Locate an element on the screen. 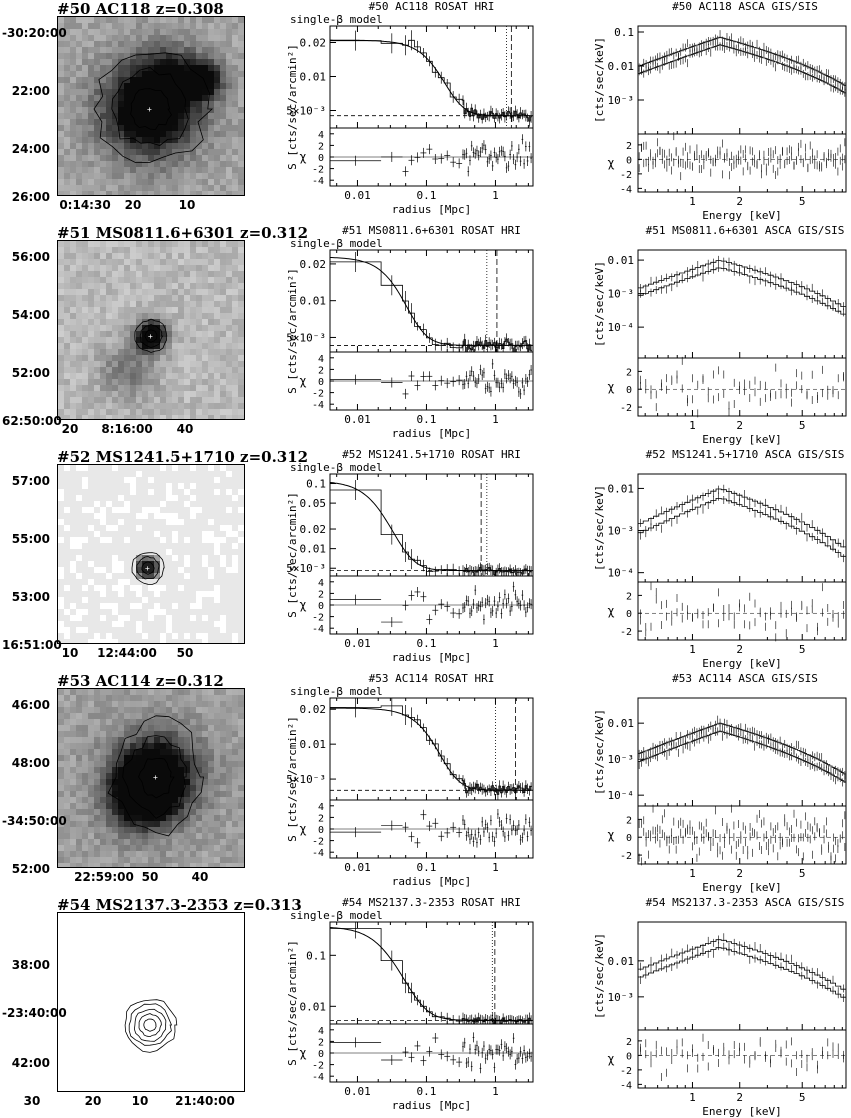 The image size is (851, 1118). y-tick-label: 0.1 is located at coordinates (624, 32).